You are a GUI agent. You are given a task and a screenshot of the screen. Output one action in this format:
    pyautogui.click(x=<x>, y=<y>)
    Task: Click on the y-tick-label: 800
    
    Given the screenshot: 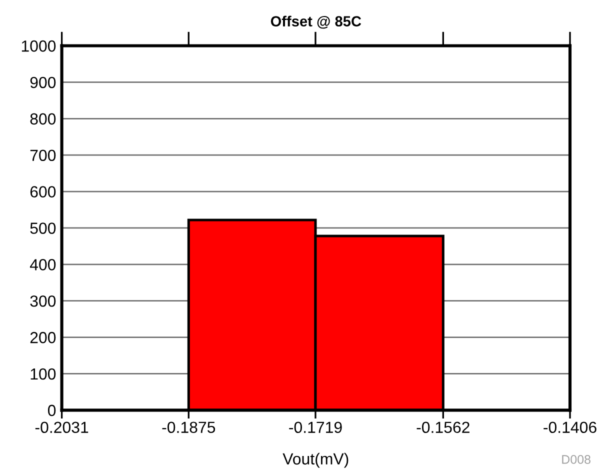 What is the action you would take?
    pyautogui.click(x=43, y=119)
    